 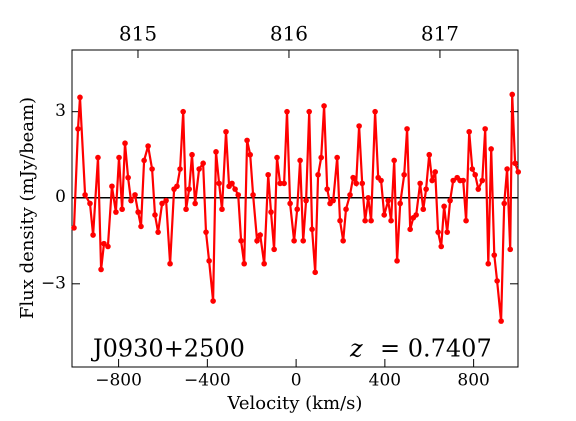 What do you see at coordinates (118, 381) in the screenshot?
I see `x-tick-label: −800` at bounding box center [118, 381].